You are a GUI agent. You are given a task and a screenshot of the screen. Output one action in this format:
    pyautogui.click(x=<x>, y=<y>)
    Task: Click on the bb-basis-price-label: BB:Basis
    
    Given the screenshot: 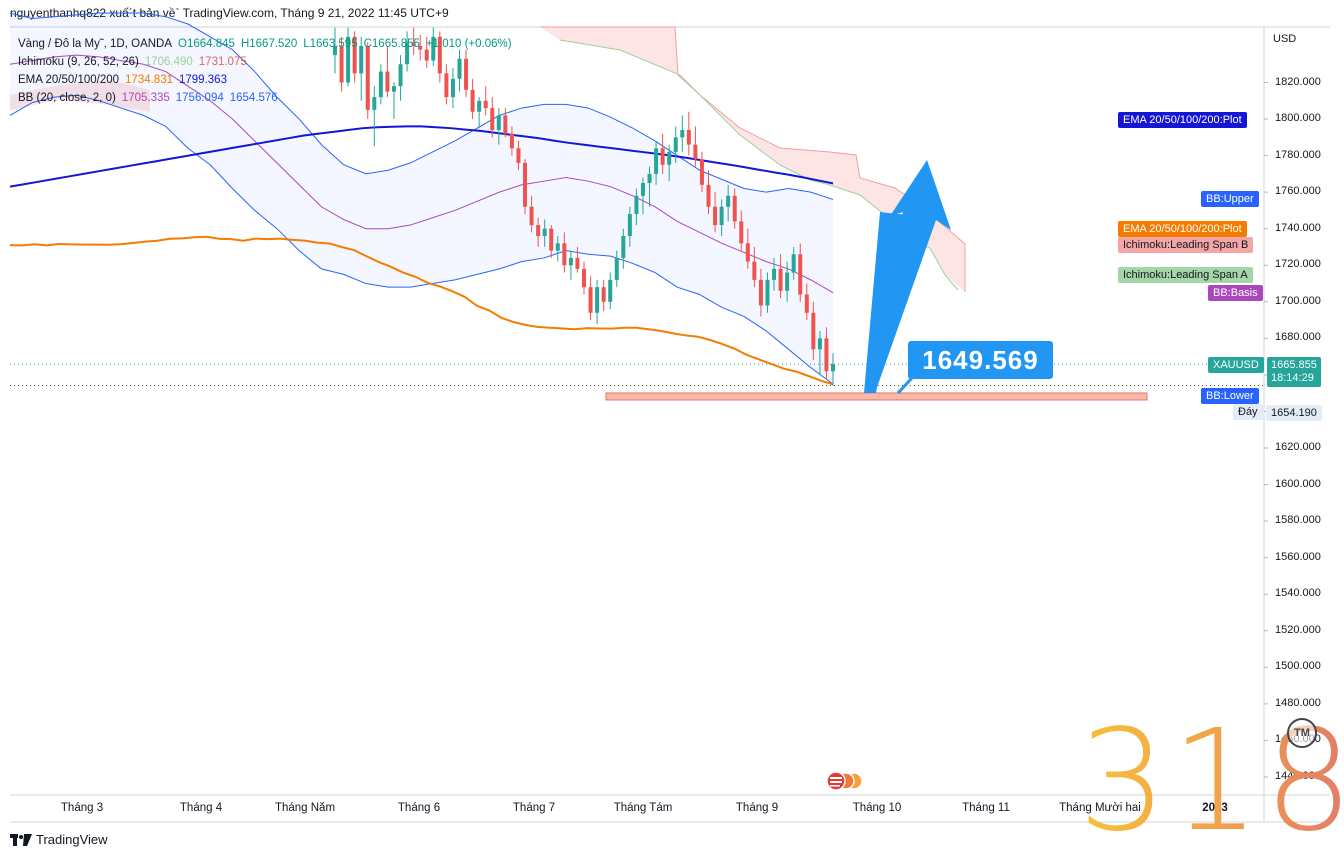 What is the action you would take?
    pyautogui.click(x=1235, y=293)
    